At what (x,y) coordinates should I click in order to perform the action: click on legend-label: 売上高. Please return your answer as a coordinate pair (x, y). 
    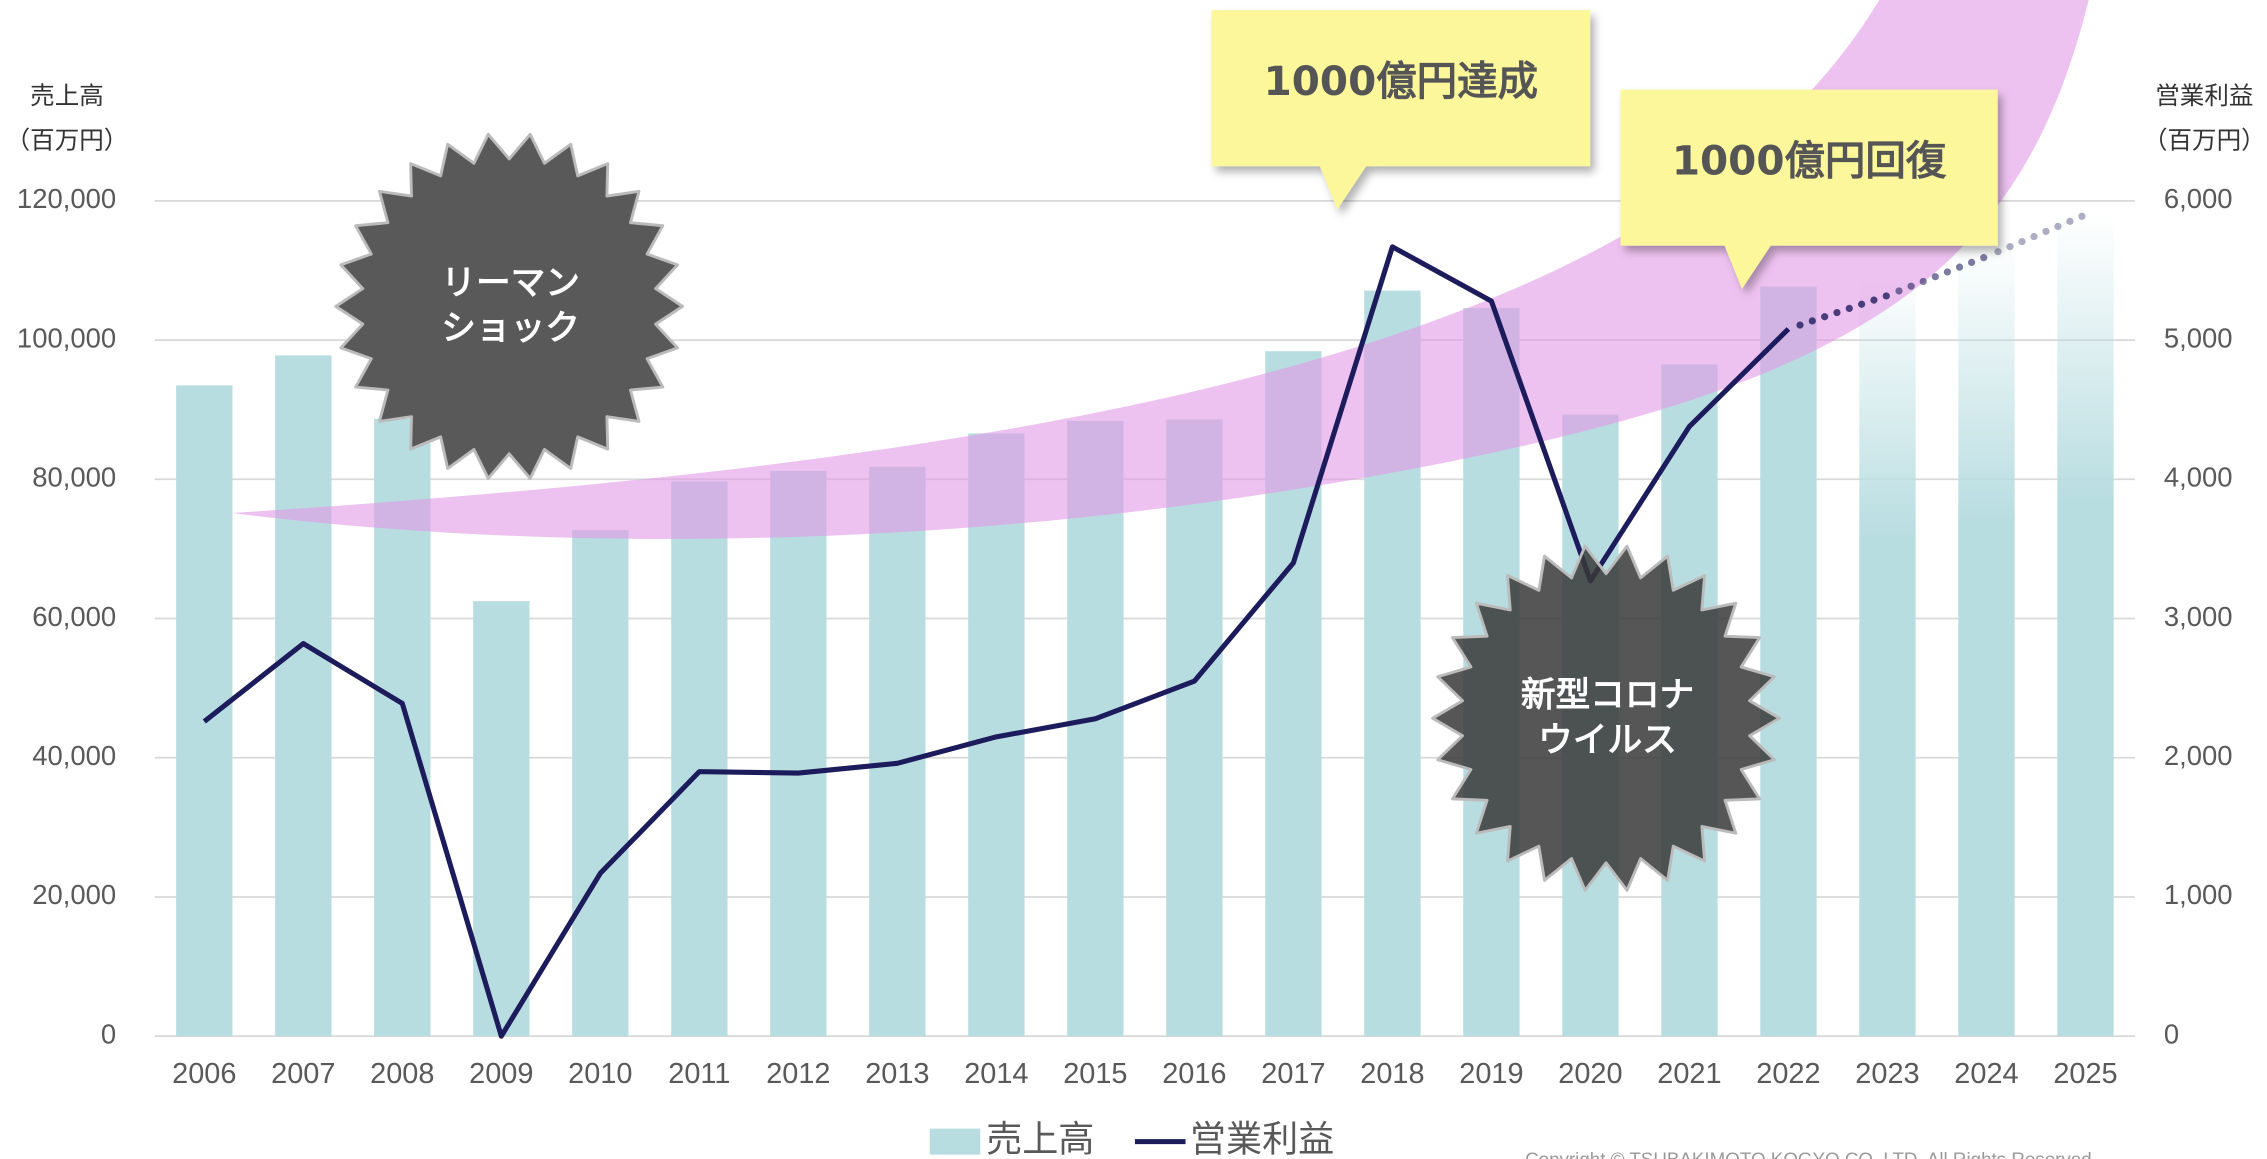
    Looking at the image, I should click on (1040, 1138).